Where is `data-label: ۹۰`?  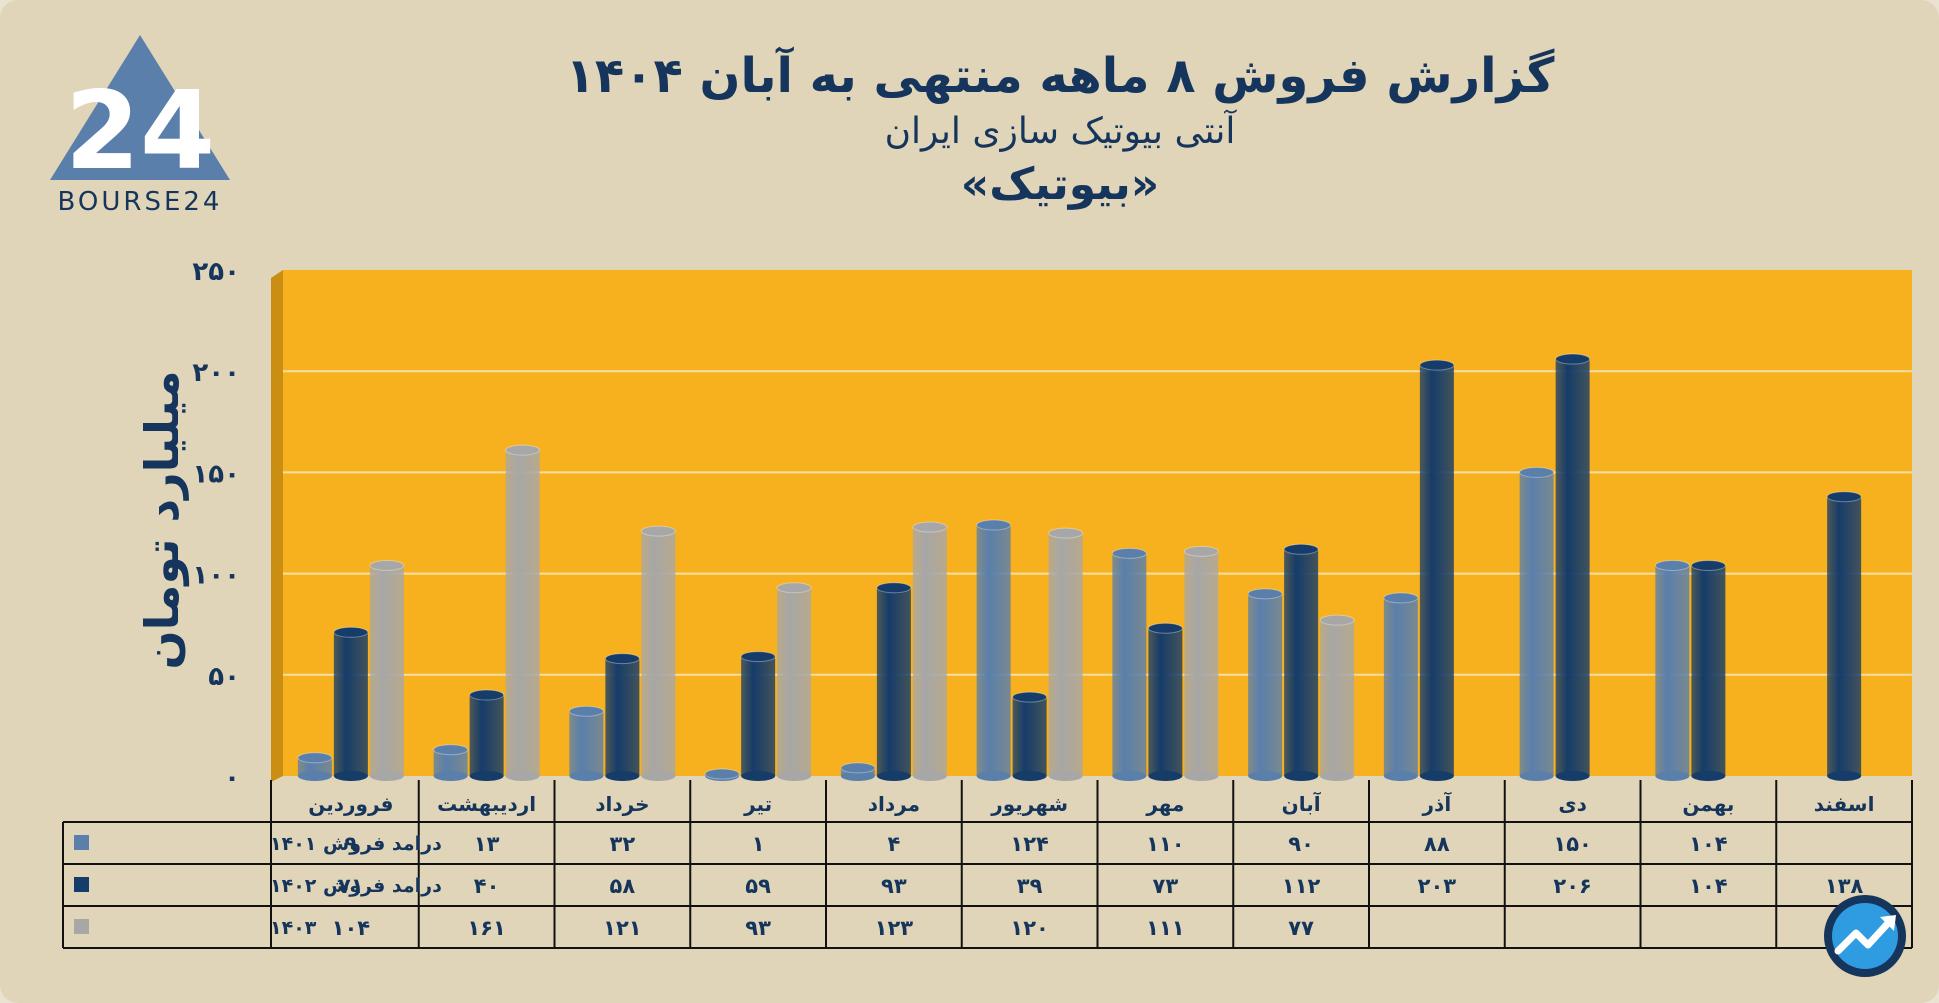
data-label: ۹۰ is located at coordinates (1301, 844).